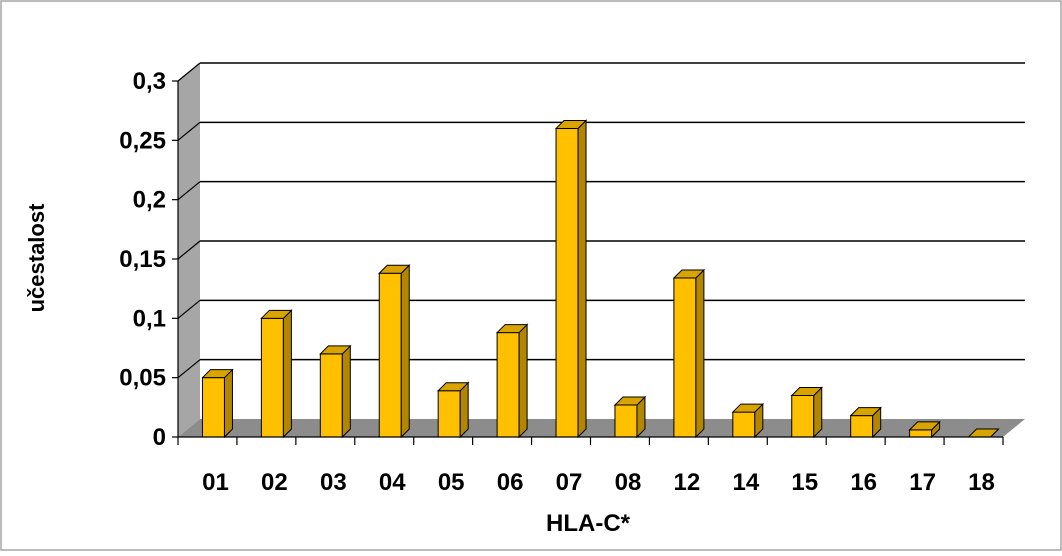 This screenshot has height=556, width=1062. I want to click on y-tick-label: 0,15, so click(142, 259).